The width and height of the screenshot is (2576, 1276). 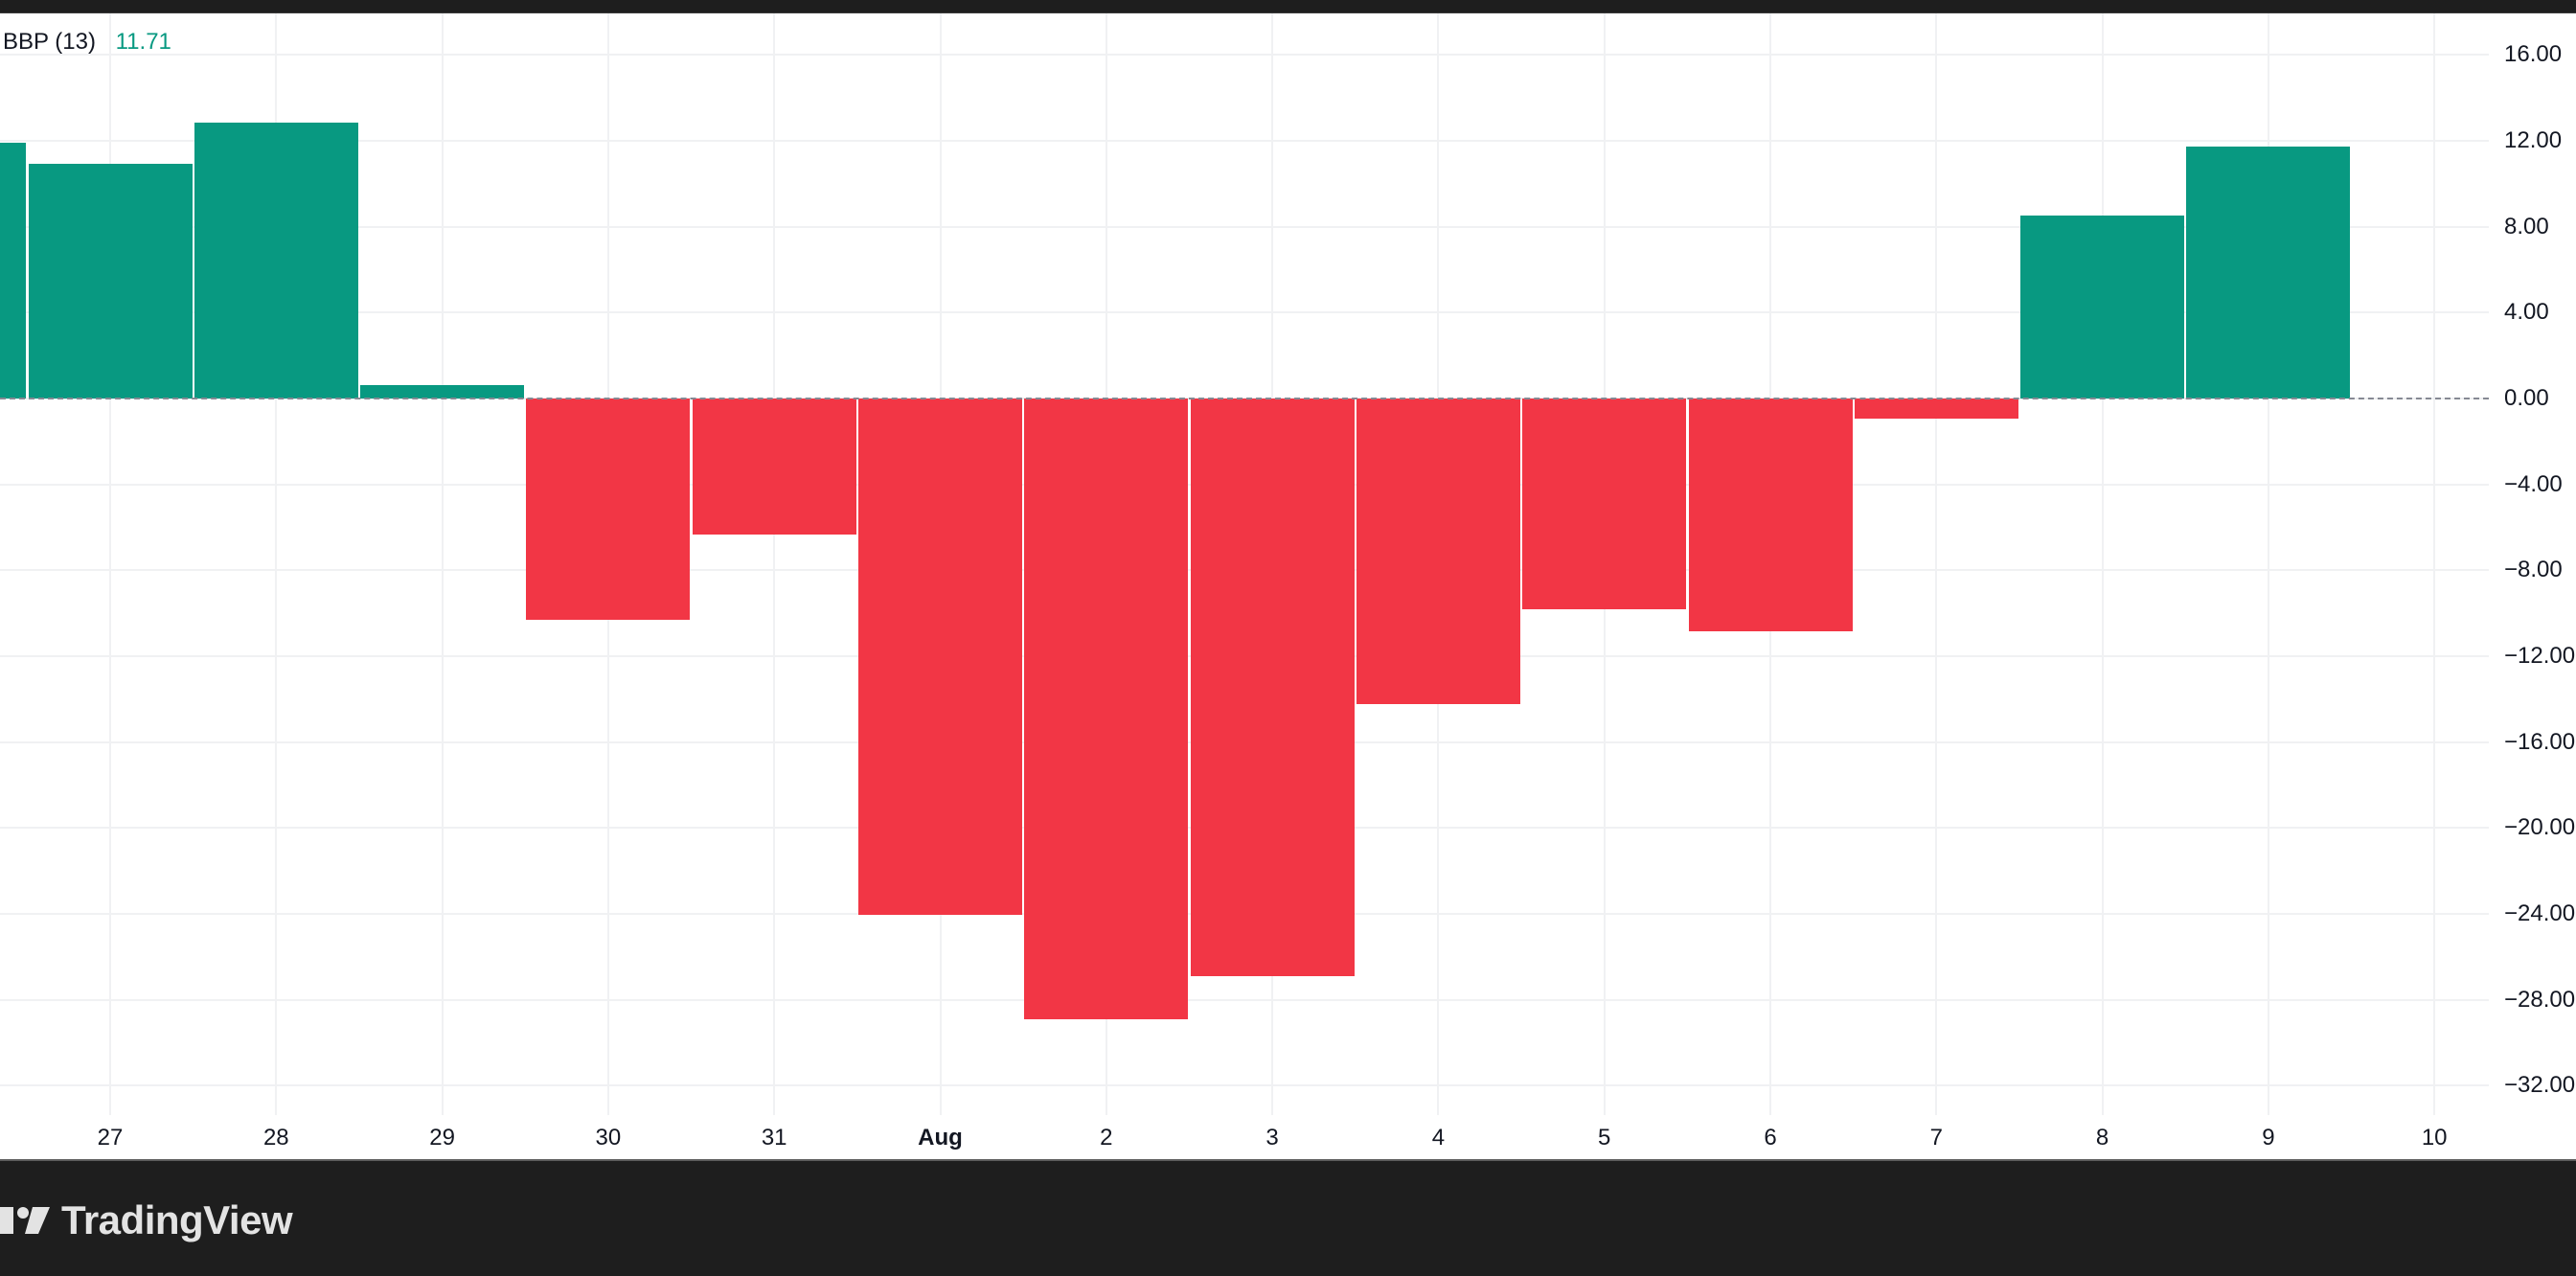 What do you see at coordinates (2540, 656) in the screenshot?
I see `y-axis-label: −12.00` at bounding box center [2540, 656].